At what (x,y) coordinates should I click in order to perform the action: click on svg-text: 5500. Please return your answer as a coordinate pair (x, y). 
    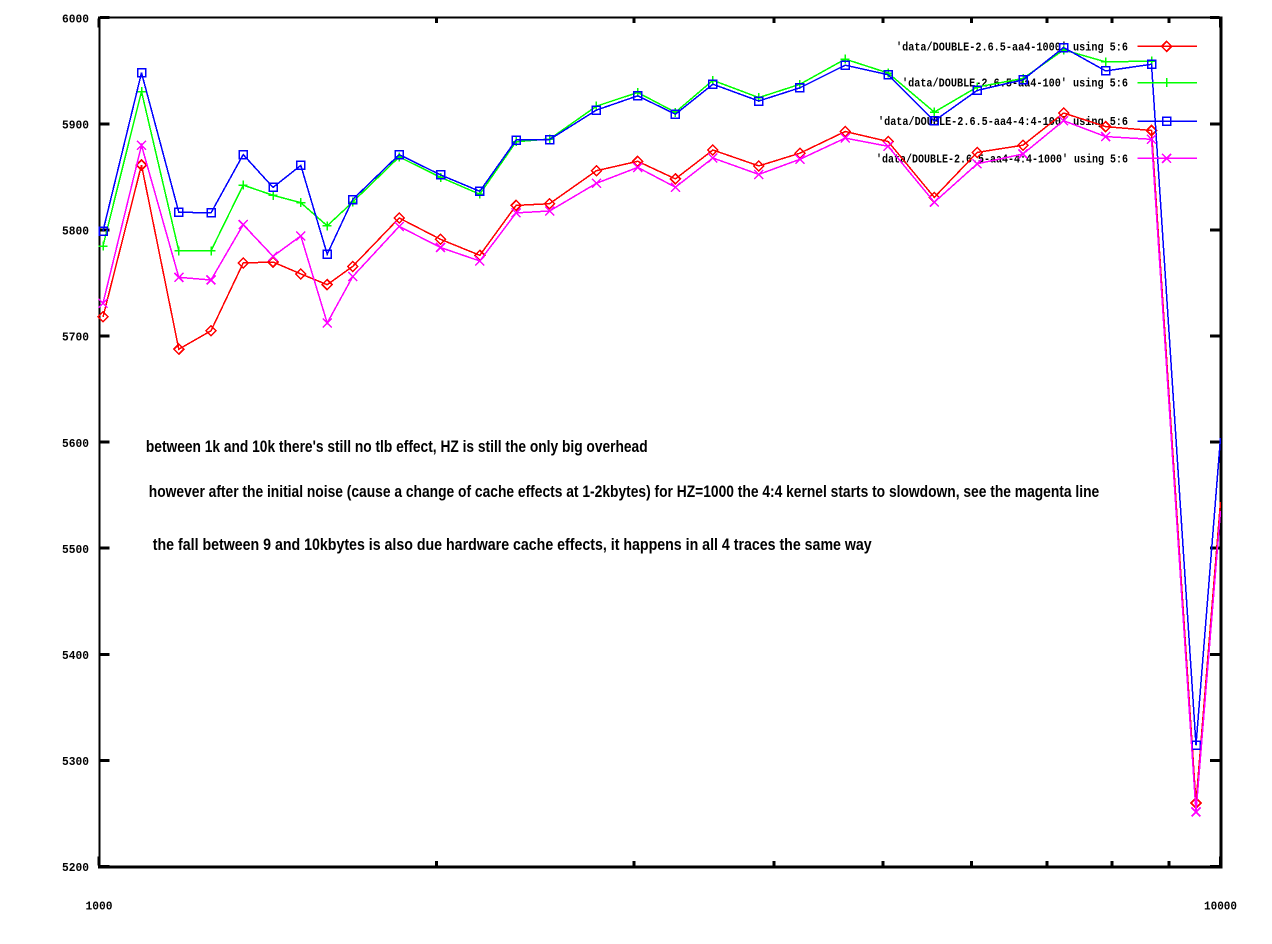
    Looking at the image, I should click on (75, 550).